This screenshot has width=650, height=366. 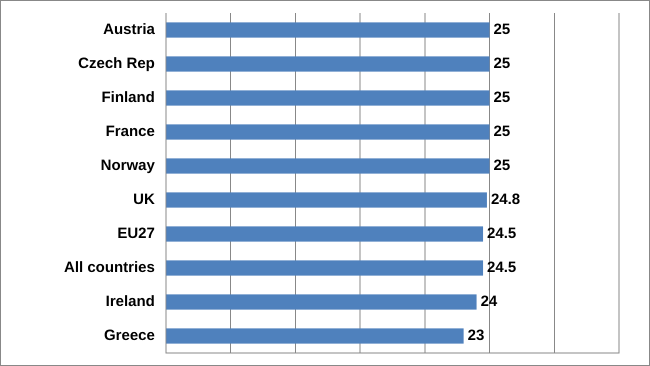 What do you see at coordinates (144, 199) in the screenshot?
I see `y-tick-label: UK` at bounding box center [144, 199].